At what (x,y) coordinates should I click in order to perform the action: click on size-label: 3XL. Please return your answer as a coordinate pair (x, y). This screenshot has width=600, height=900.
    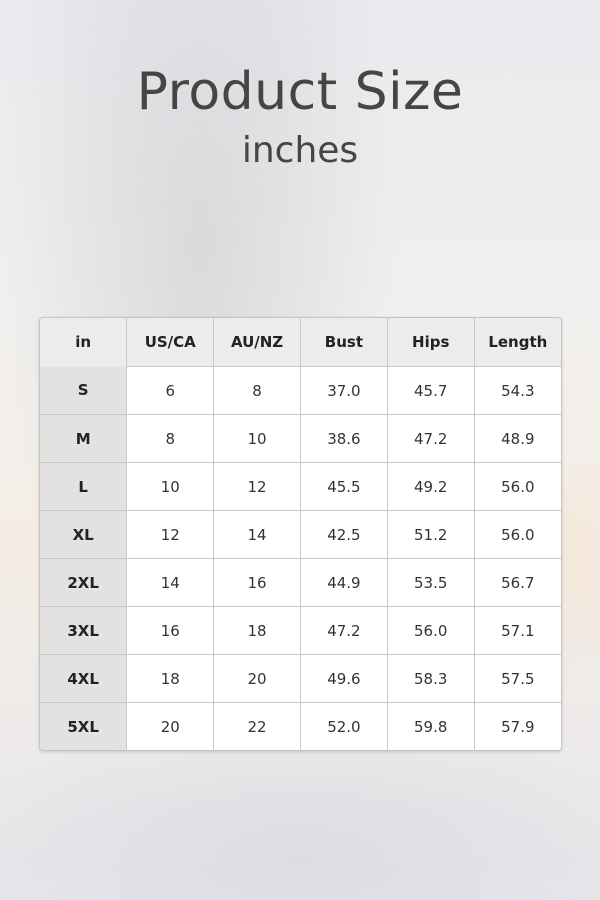
    Looking at the image, I should click on (84, 630).